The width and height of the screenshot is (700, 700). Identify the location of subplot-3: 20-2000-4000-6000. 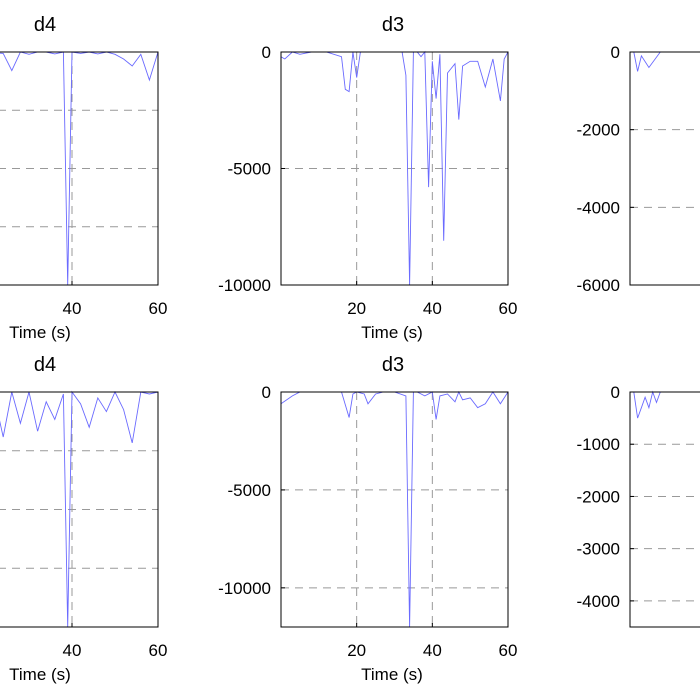
(638, 169).